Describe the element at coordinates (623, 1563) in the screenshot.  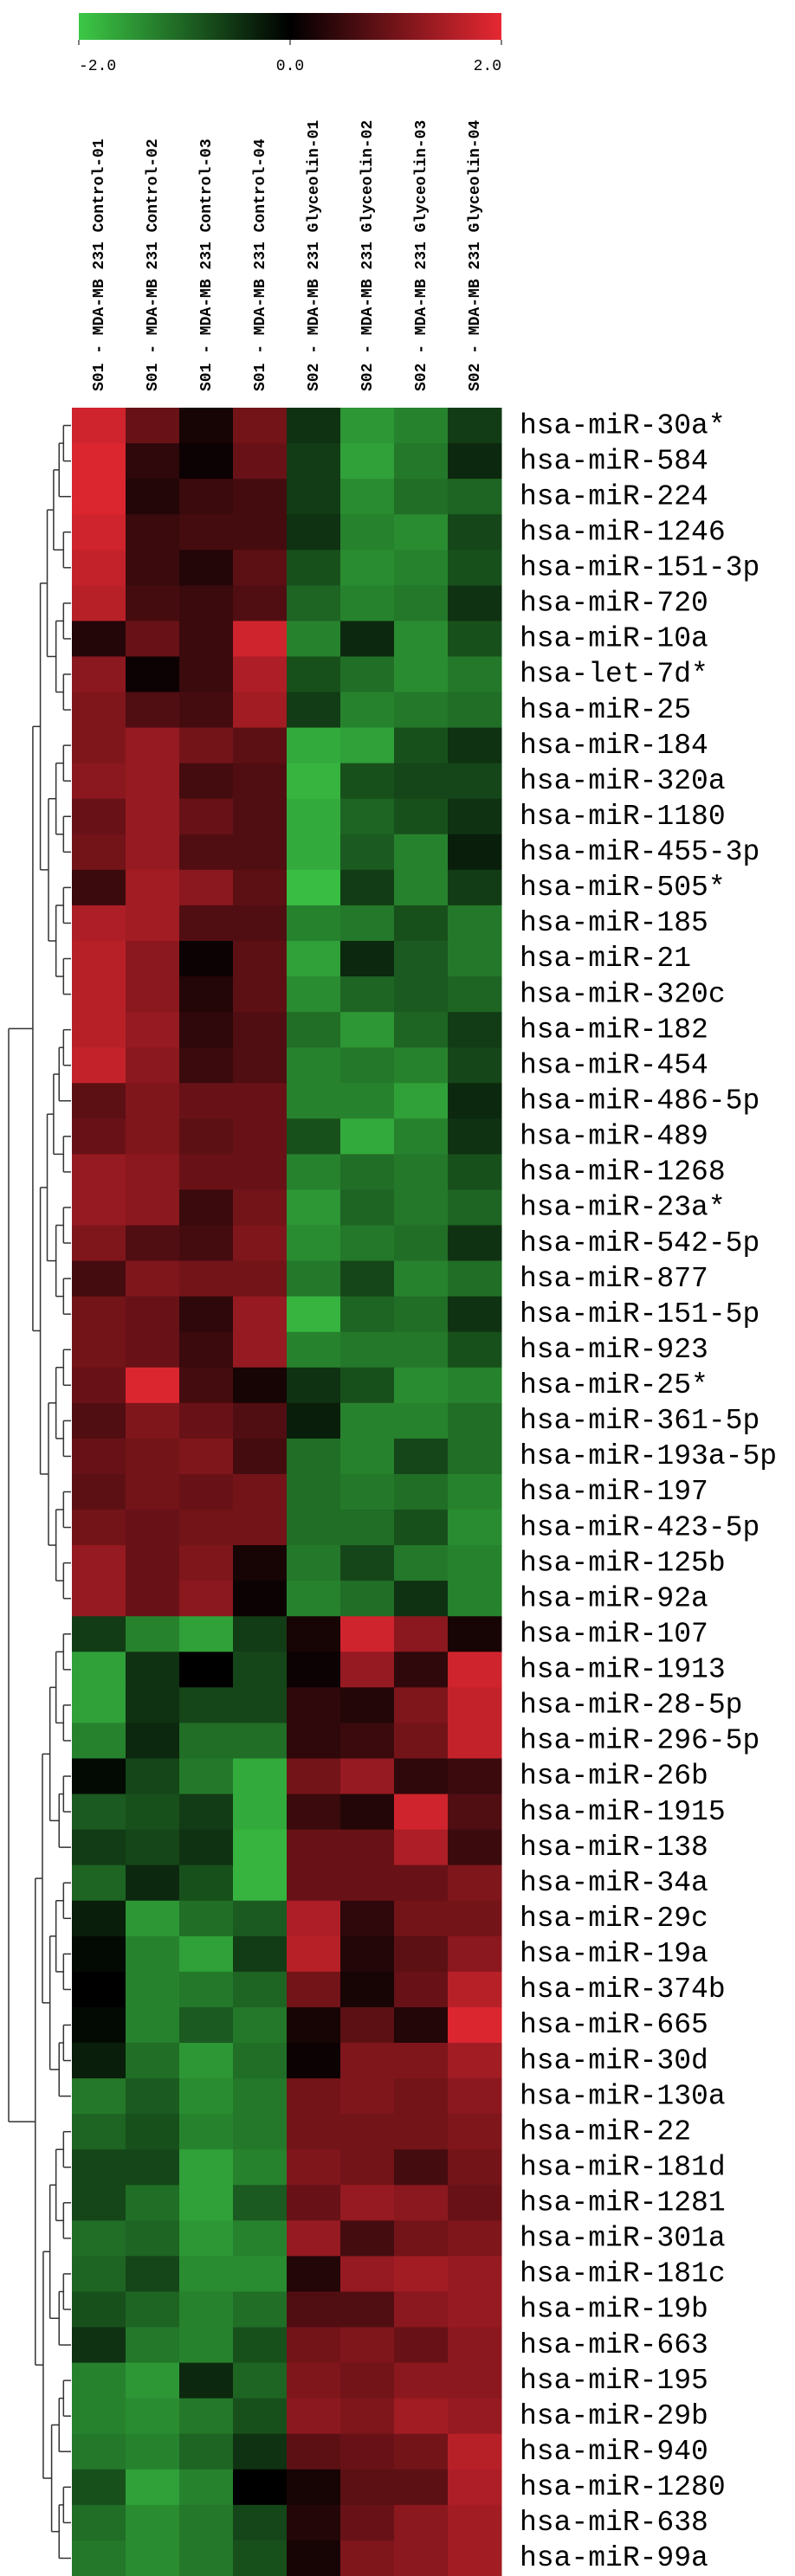
I see `row-label: hsa-miR-125b` at that location.